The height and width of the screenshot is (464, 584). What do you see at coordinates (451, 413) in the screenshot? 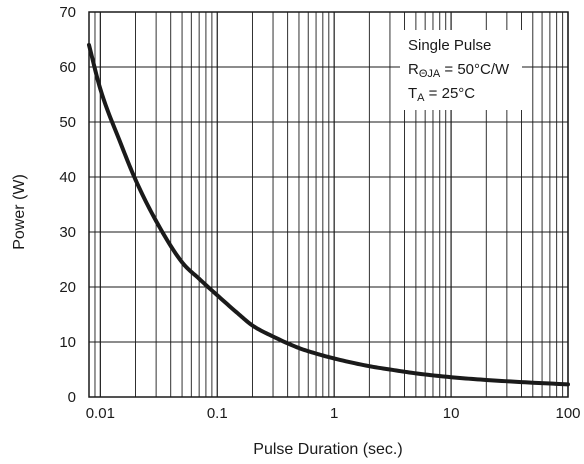
I see `x-tick-label: 10` at bounding box center [451, 413].